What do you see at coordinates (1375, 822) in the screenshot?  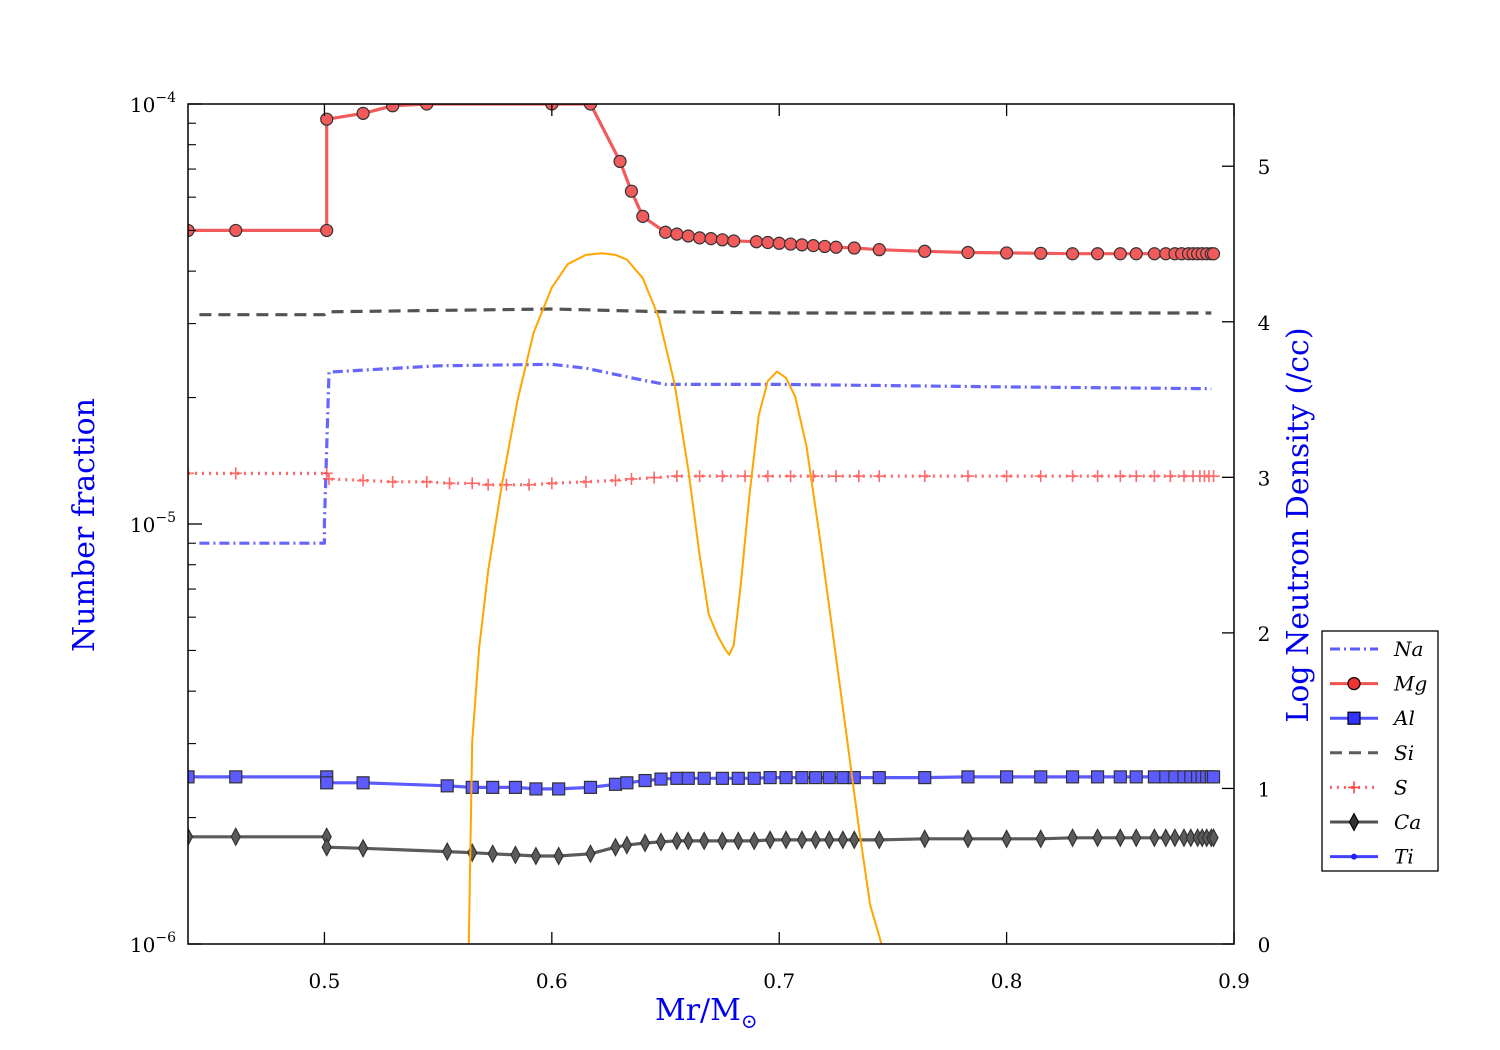 I see `legend-entry-ca: Ca` at bounding box center [1375, 822].